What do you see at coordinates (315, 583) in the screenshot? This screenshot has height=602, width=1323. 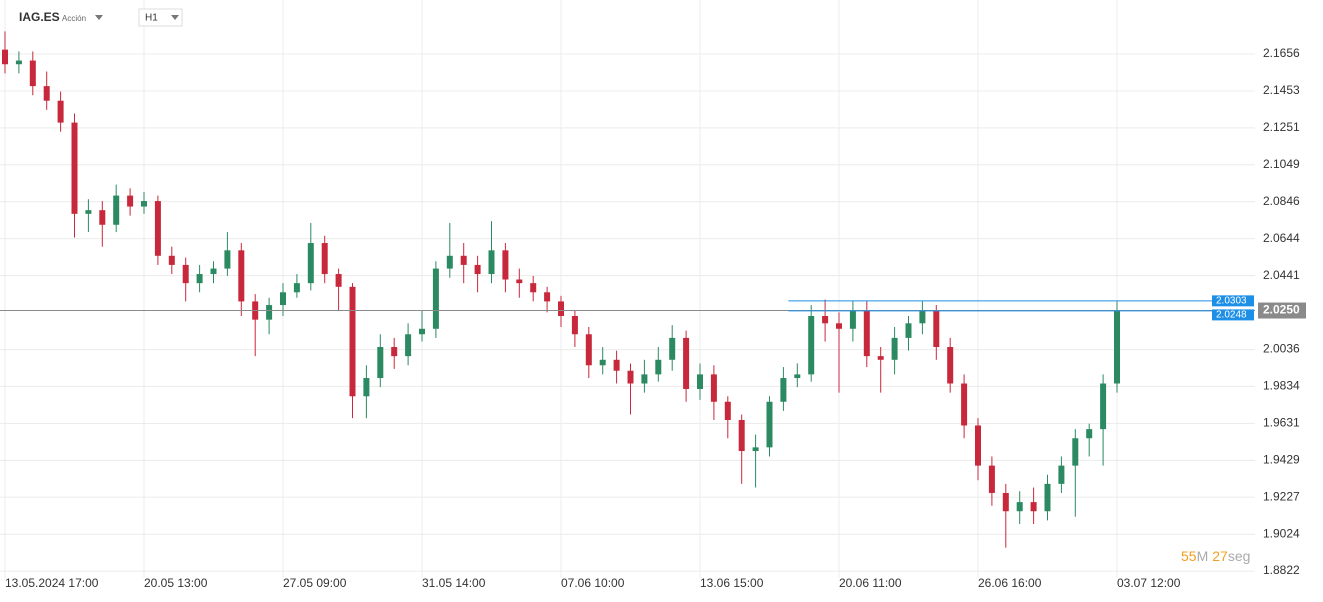 I see `x-tick-label: 27.05 09:00` at bounding box center [315, 583].